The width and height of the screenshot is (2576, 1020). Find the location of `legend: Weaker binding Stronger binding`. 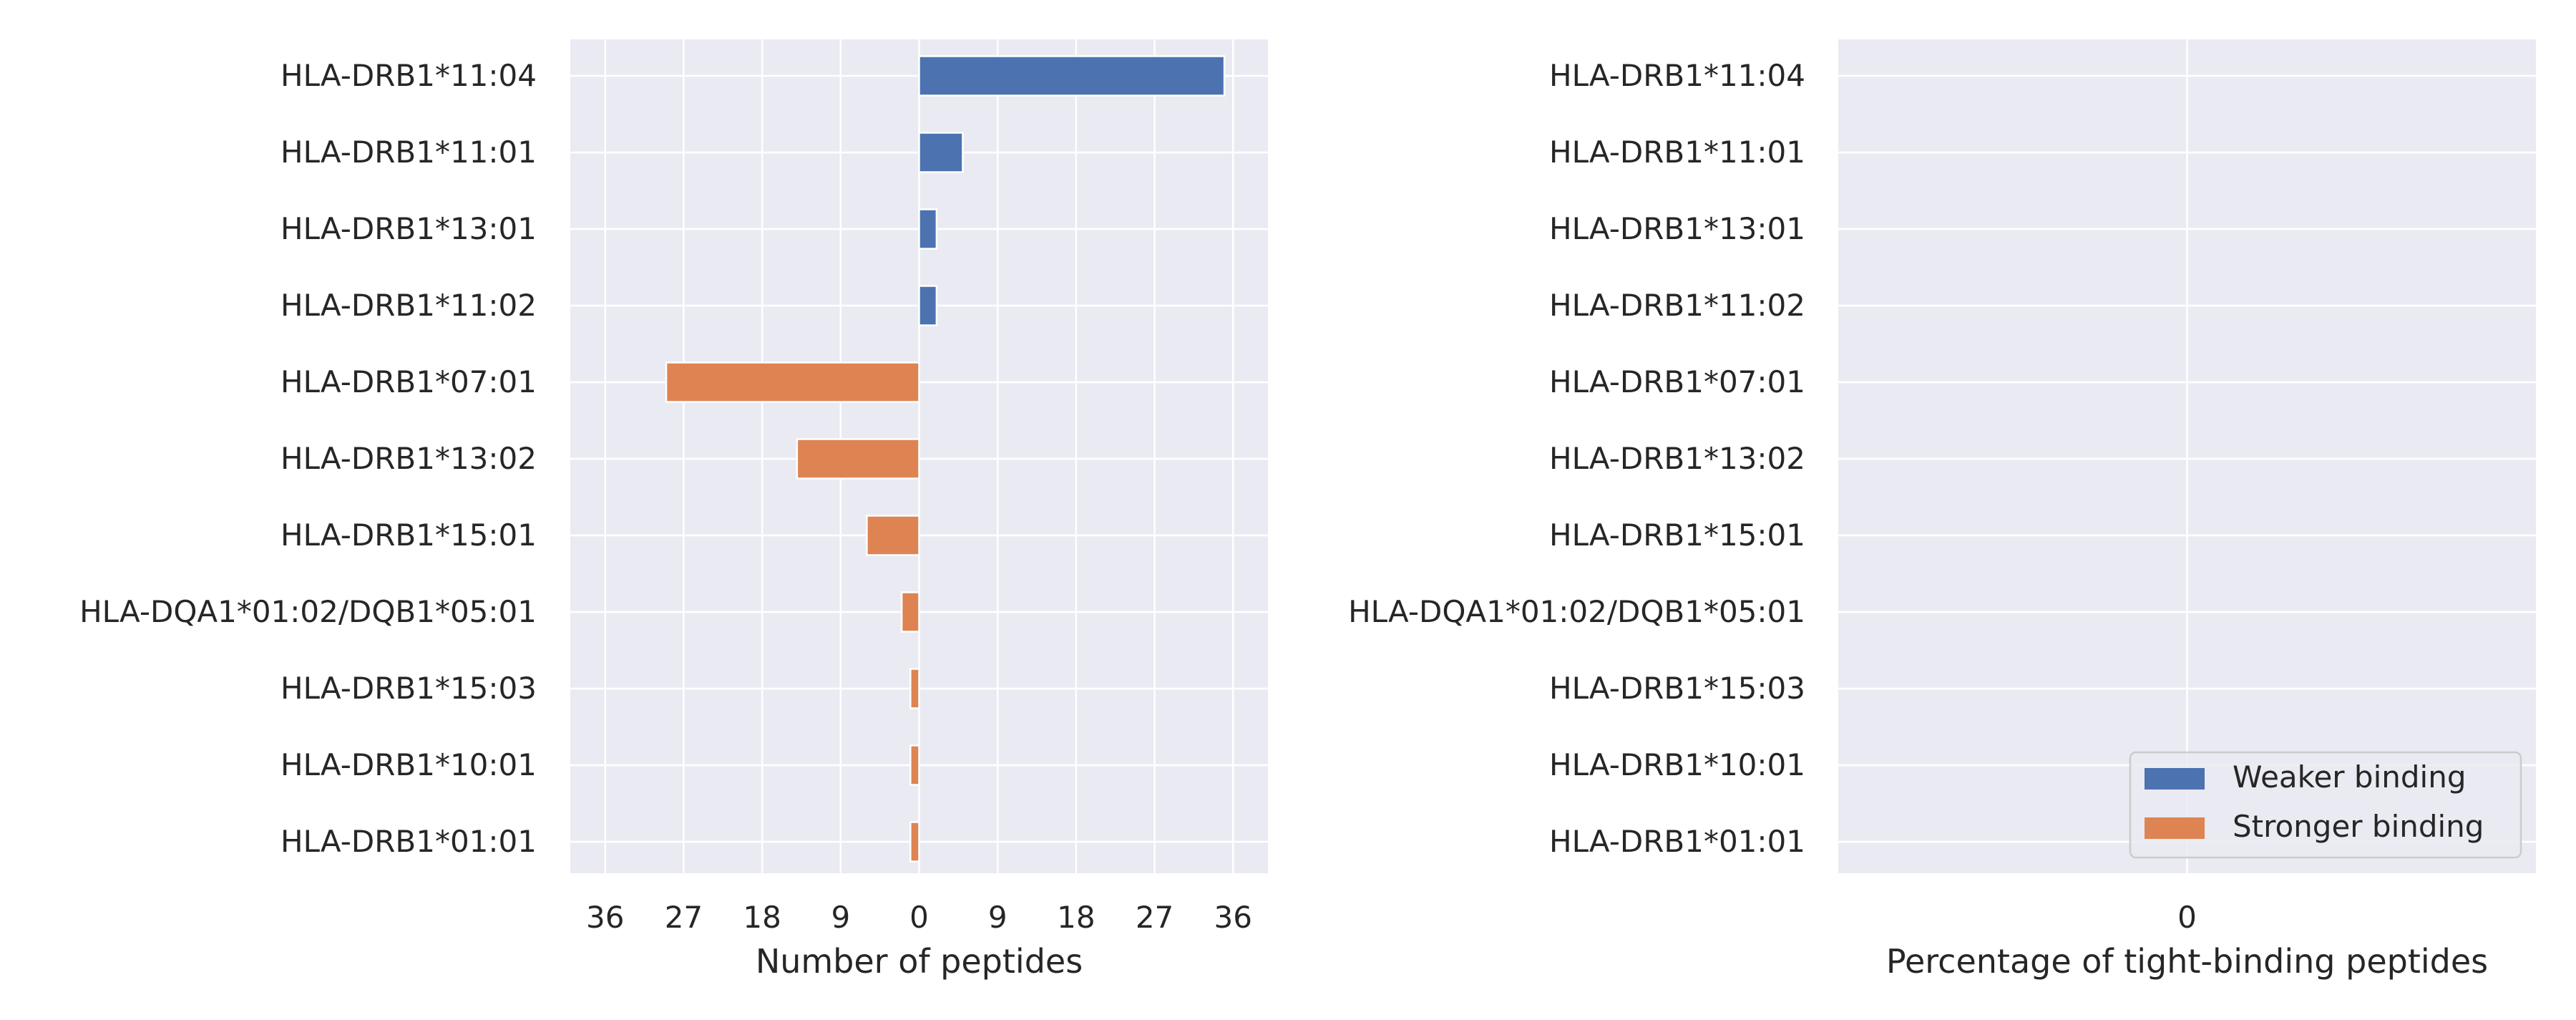

legend: Weaker binding Stronger binding is located at coordinates (2325, 805).